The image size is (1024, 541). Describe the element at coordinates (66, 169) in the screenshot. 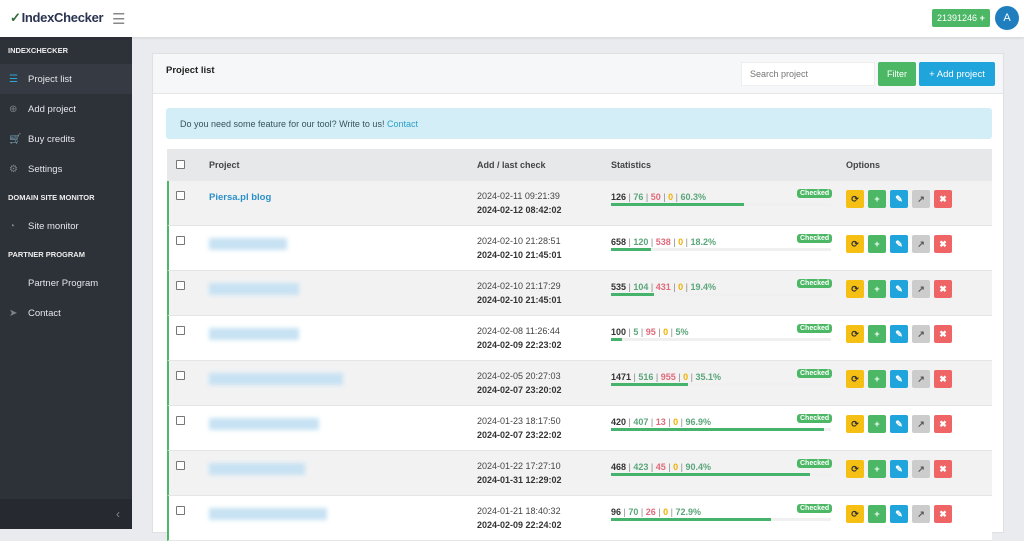

I see `sidebar-item-settings: ⚙ Settings` at that location.